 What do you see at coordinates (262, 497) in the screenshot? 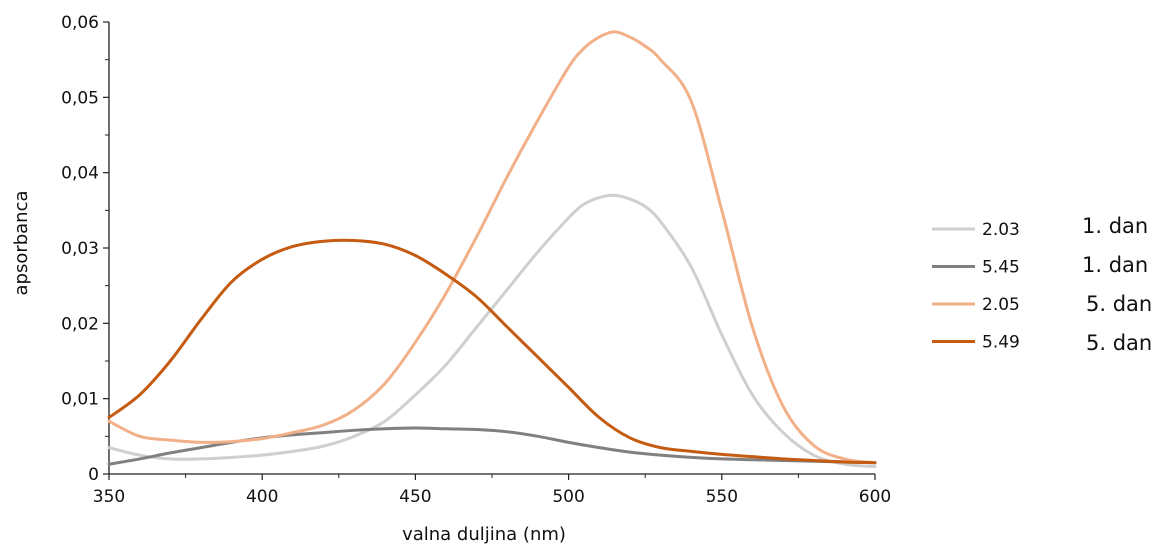
I see `x-tick-label: 400` at bounding box center [262, 497].